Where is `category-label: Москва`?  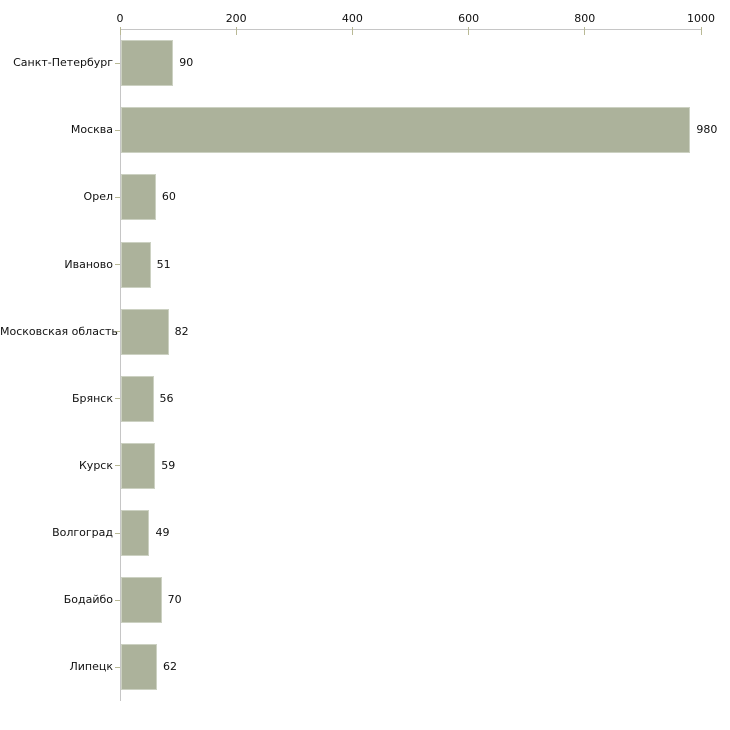
category-label: Москва is located at coordinates (91, 130).